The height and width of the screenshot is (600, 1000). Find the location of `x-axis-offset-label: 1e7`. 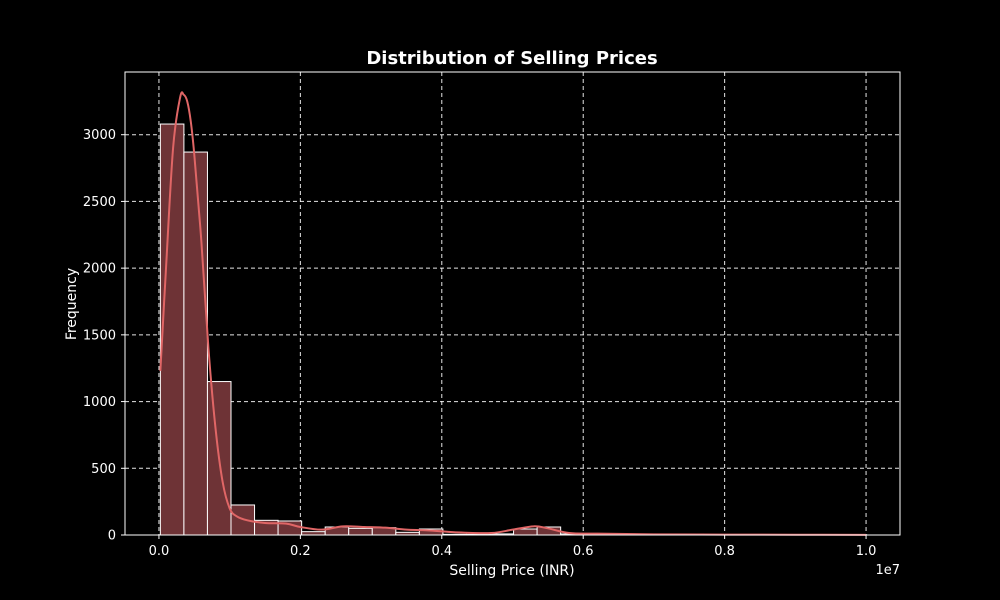

x-axis-offset-label: 1e7 is located at coordinates (887, 570).